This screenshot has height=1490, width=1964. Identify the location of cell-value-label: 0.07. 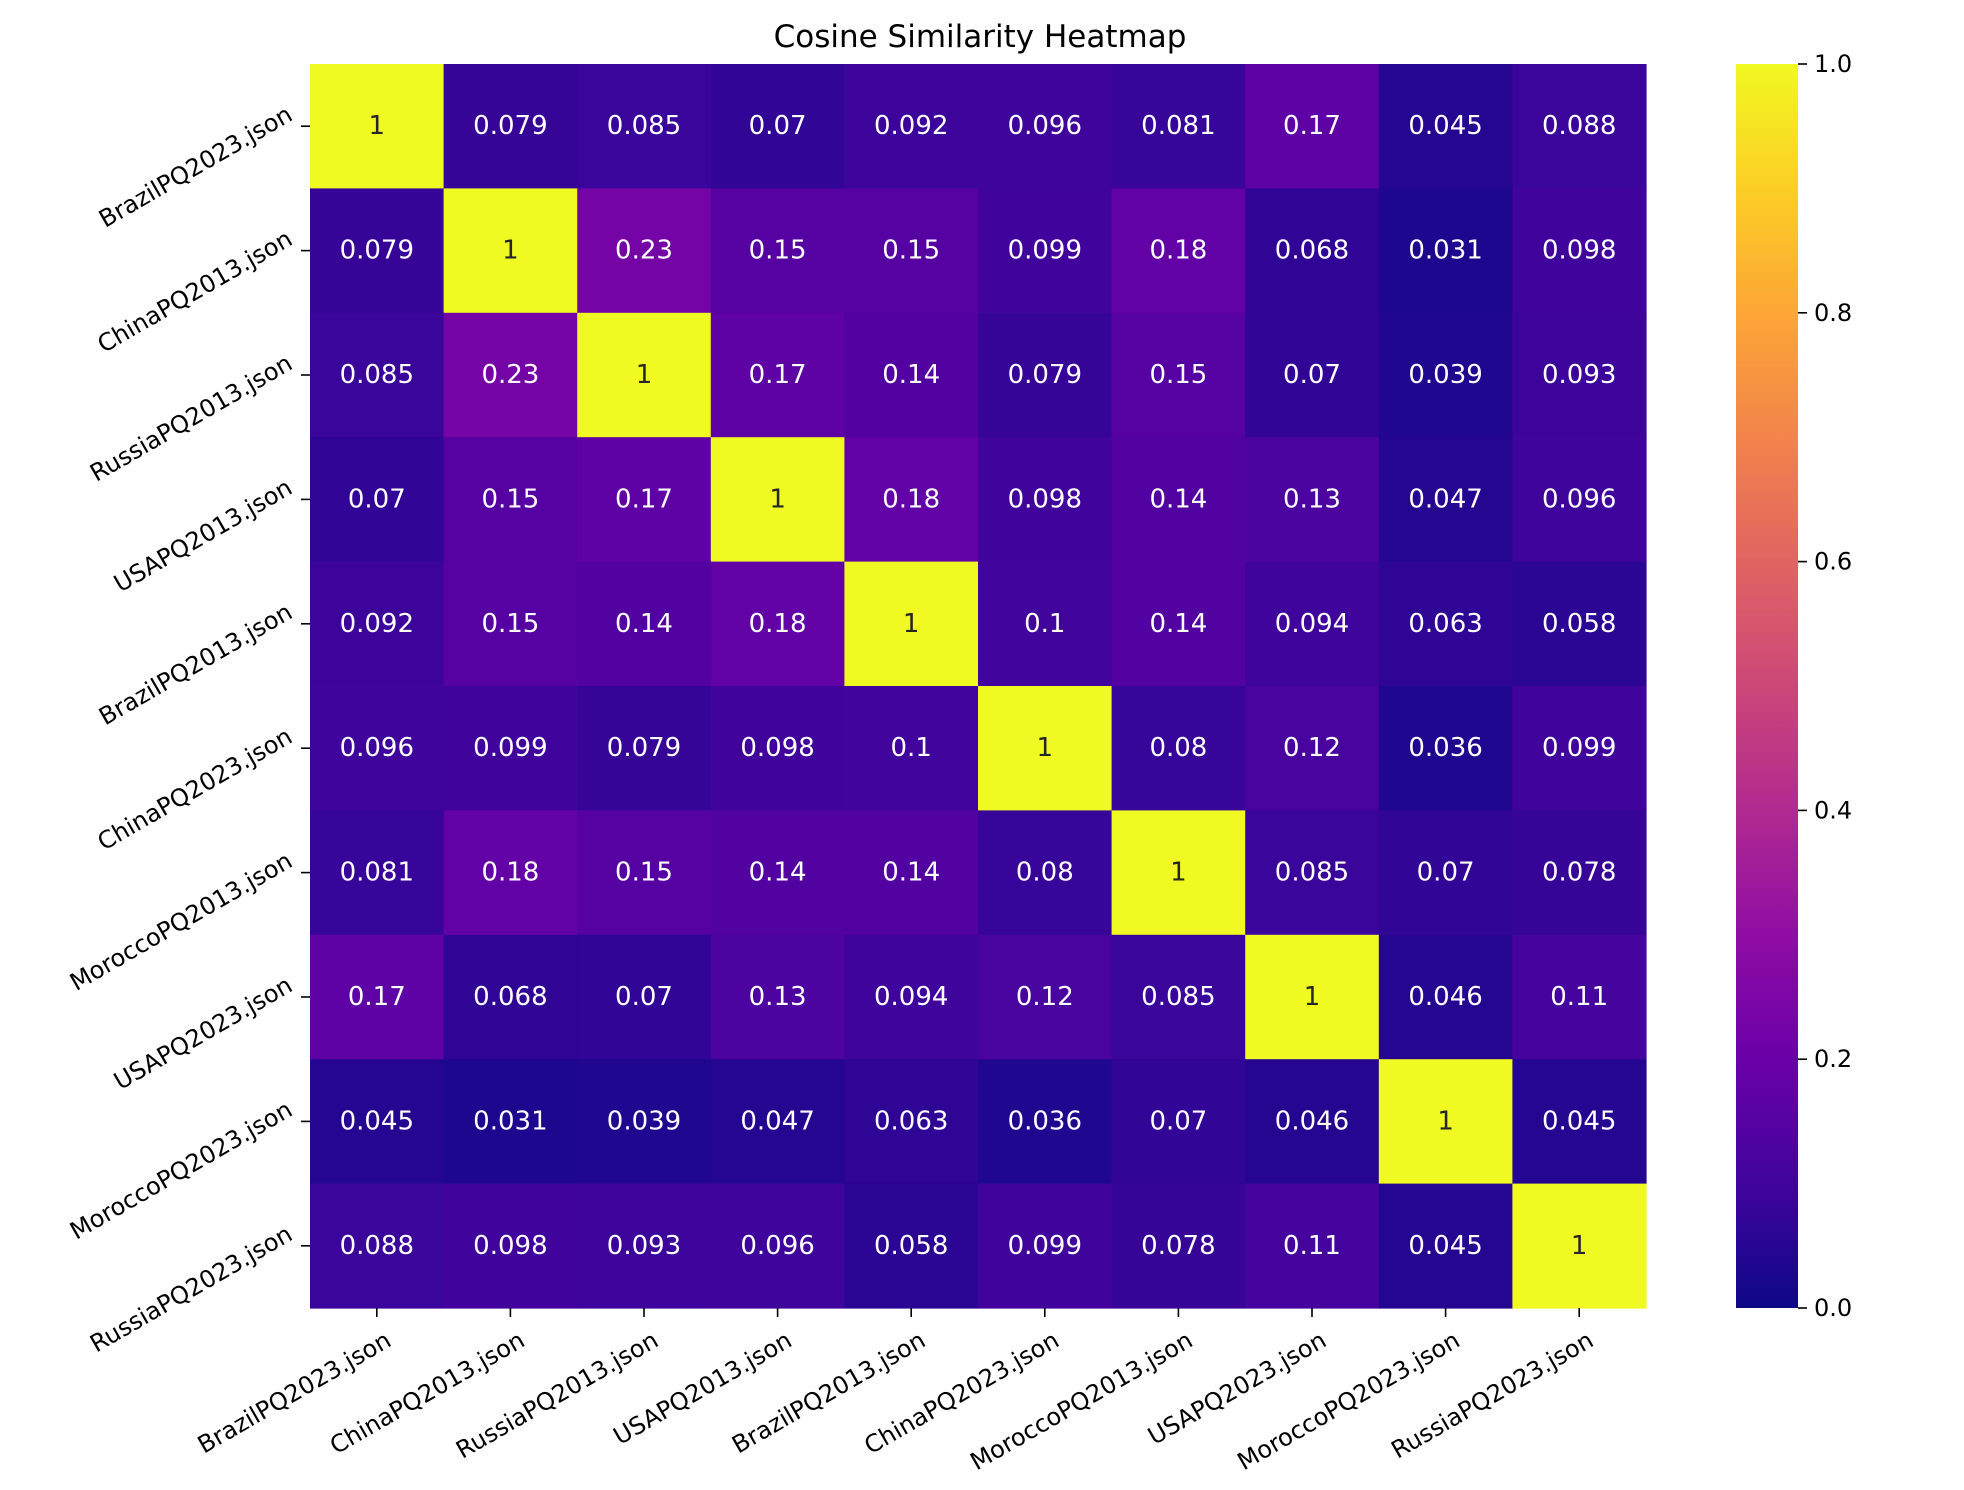
(644, 997).